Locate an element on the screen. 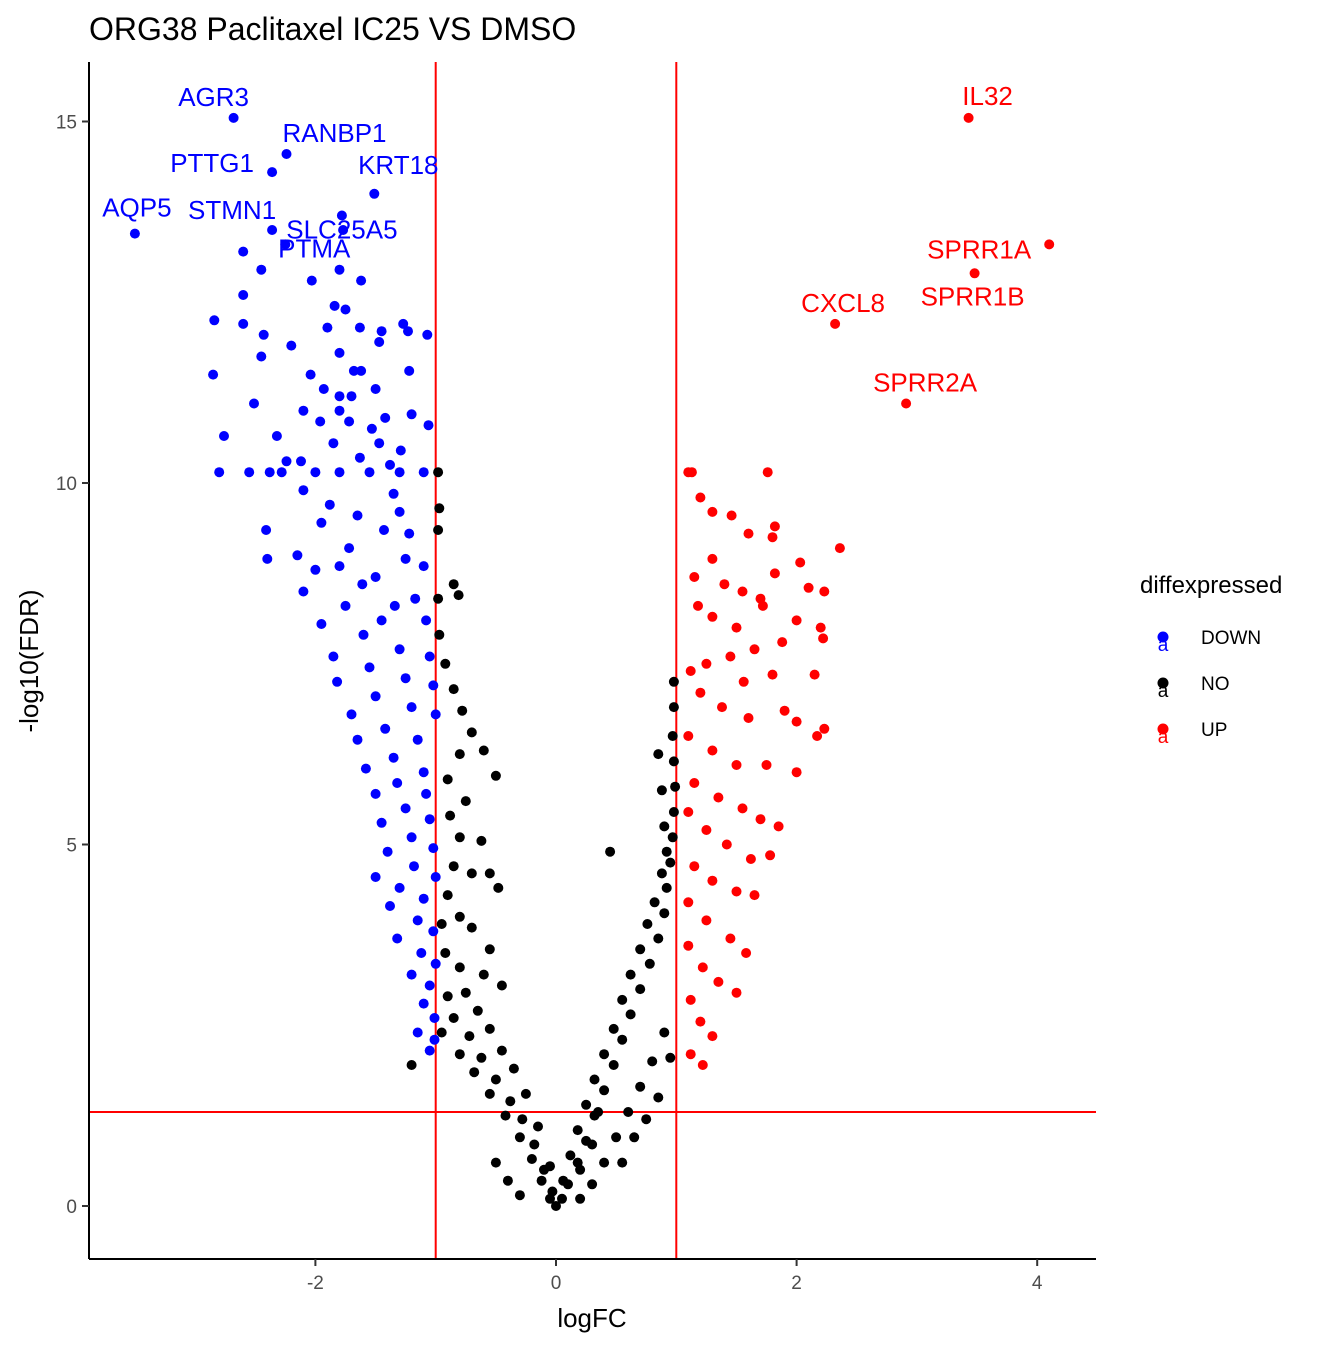 The width and height of the screenshot is (1344, 1349). gene-label: SLC25A5 is located at coordinates (341, 230).